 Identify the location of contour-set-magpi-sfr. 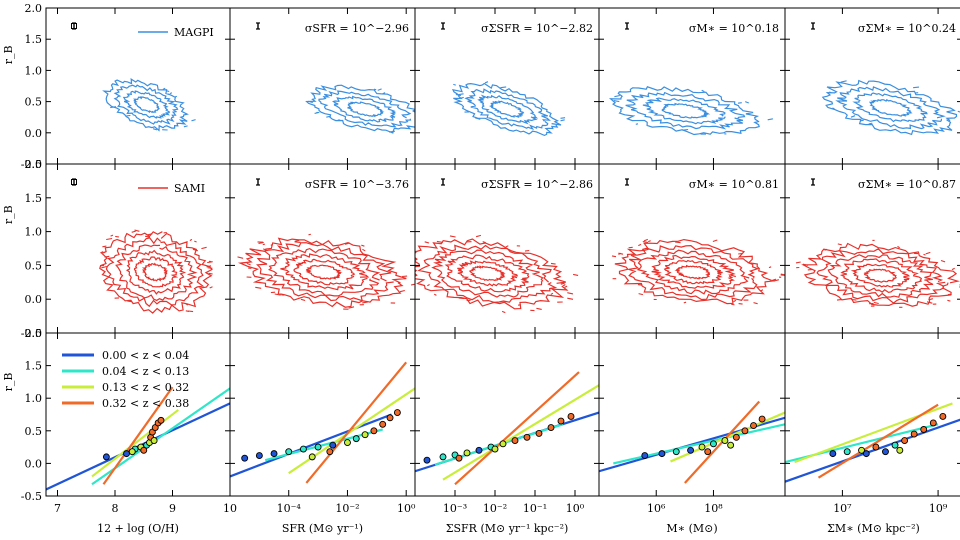
(370, 109).